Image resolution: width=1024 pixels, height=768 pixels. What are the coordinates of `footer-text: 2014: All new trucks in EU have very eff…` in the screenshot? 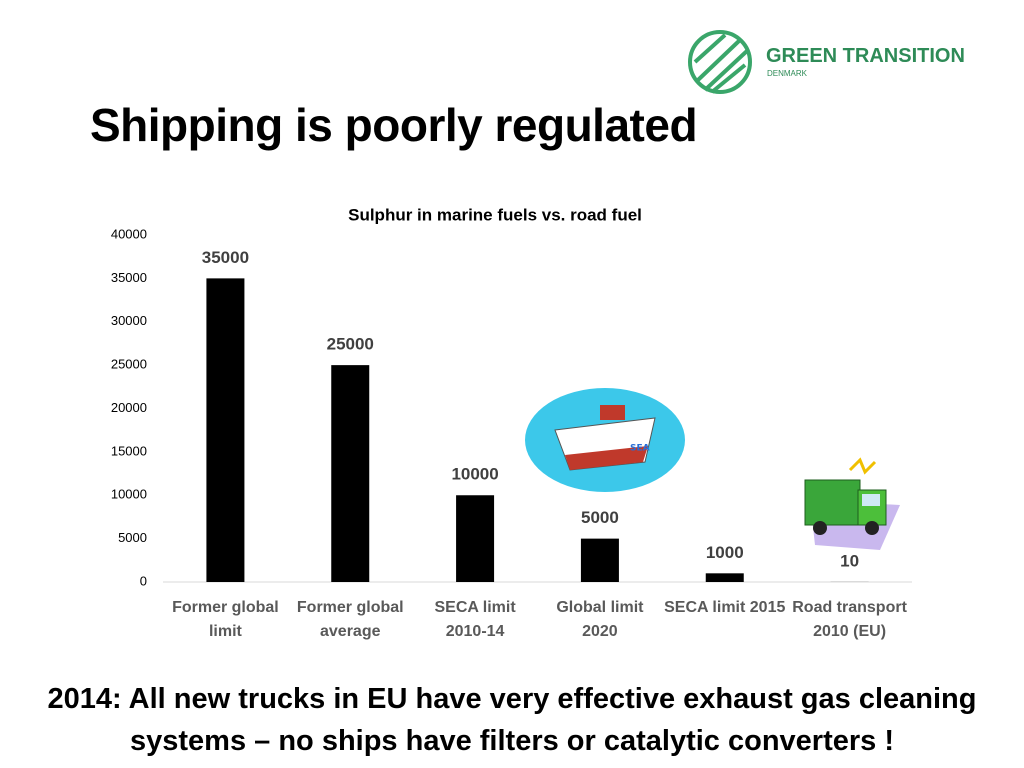 It's located at (512, 720).